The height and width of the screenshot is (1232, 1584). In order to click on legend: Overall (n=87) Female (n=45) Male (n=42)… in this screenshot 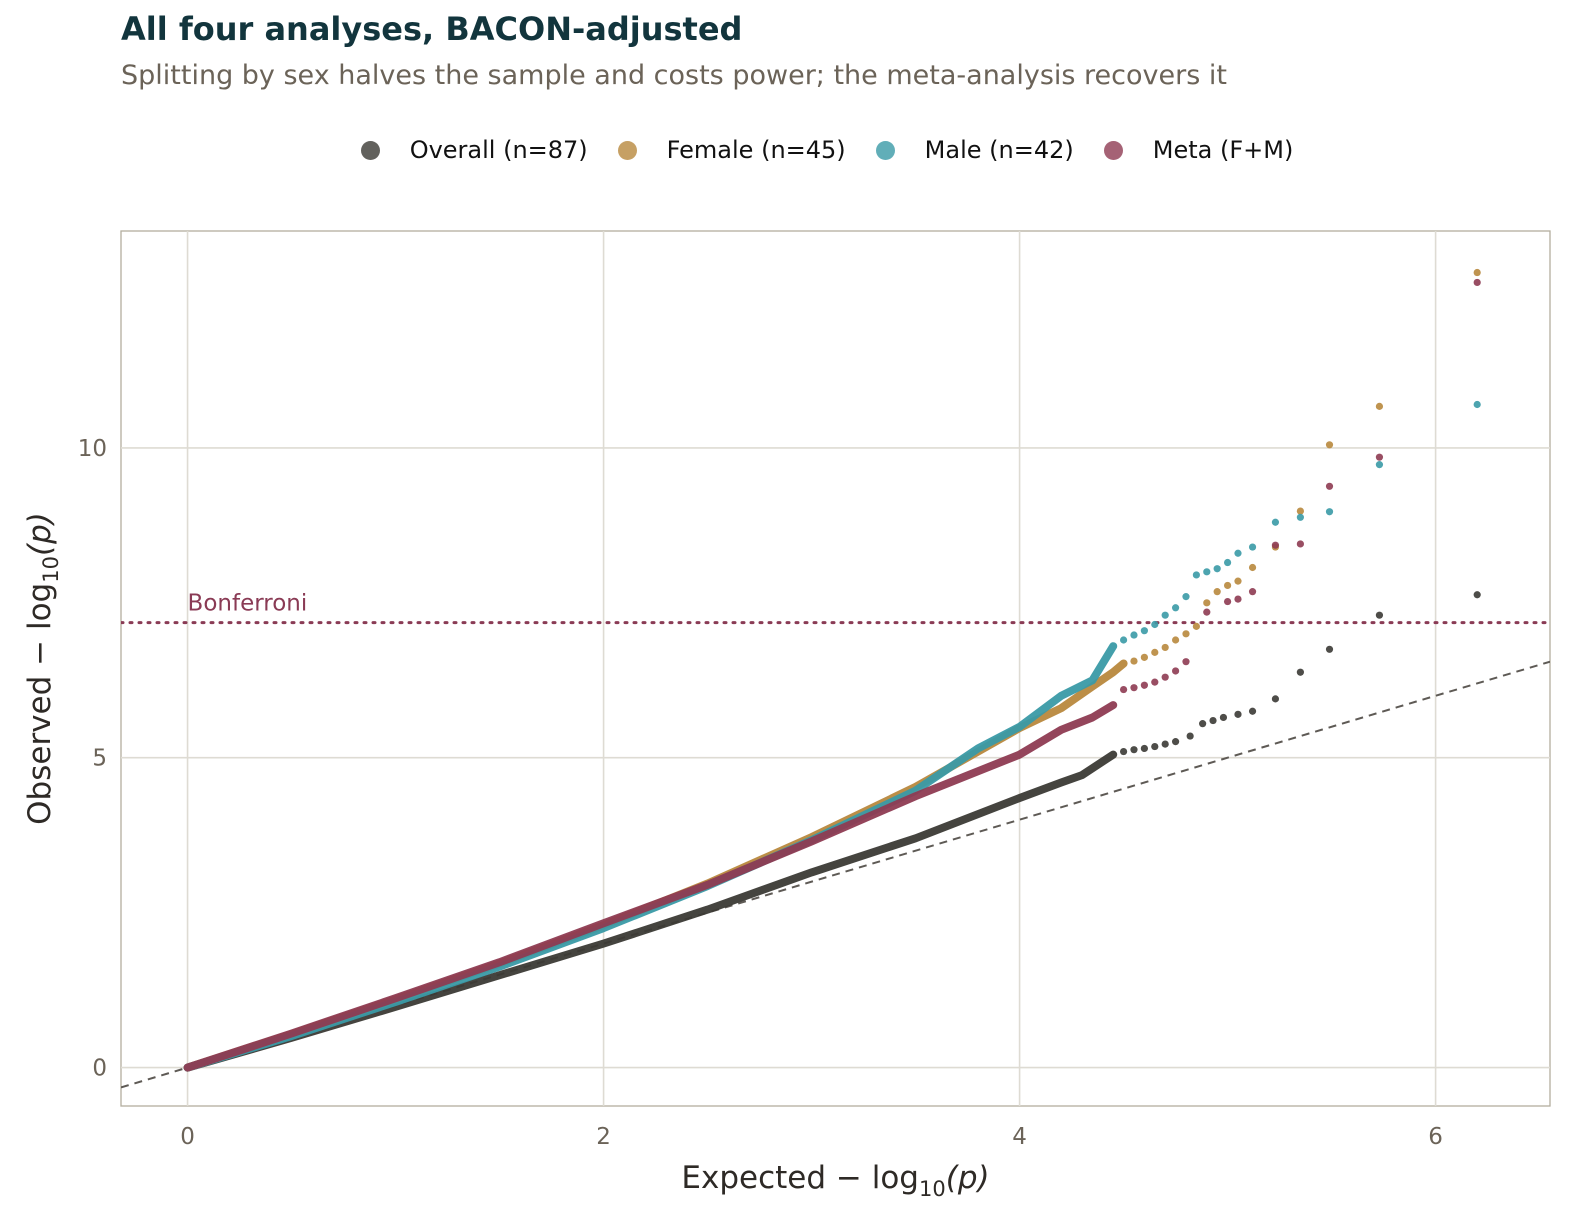, I will do `click(792, 150)`.